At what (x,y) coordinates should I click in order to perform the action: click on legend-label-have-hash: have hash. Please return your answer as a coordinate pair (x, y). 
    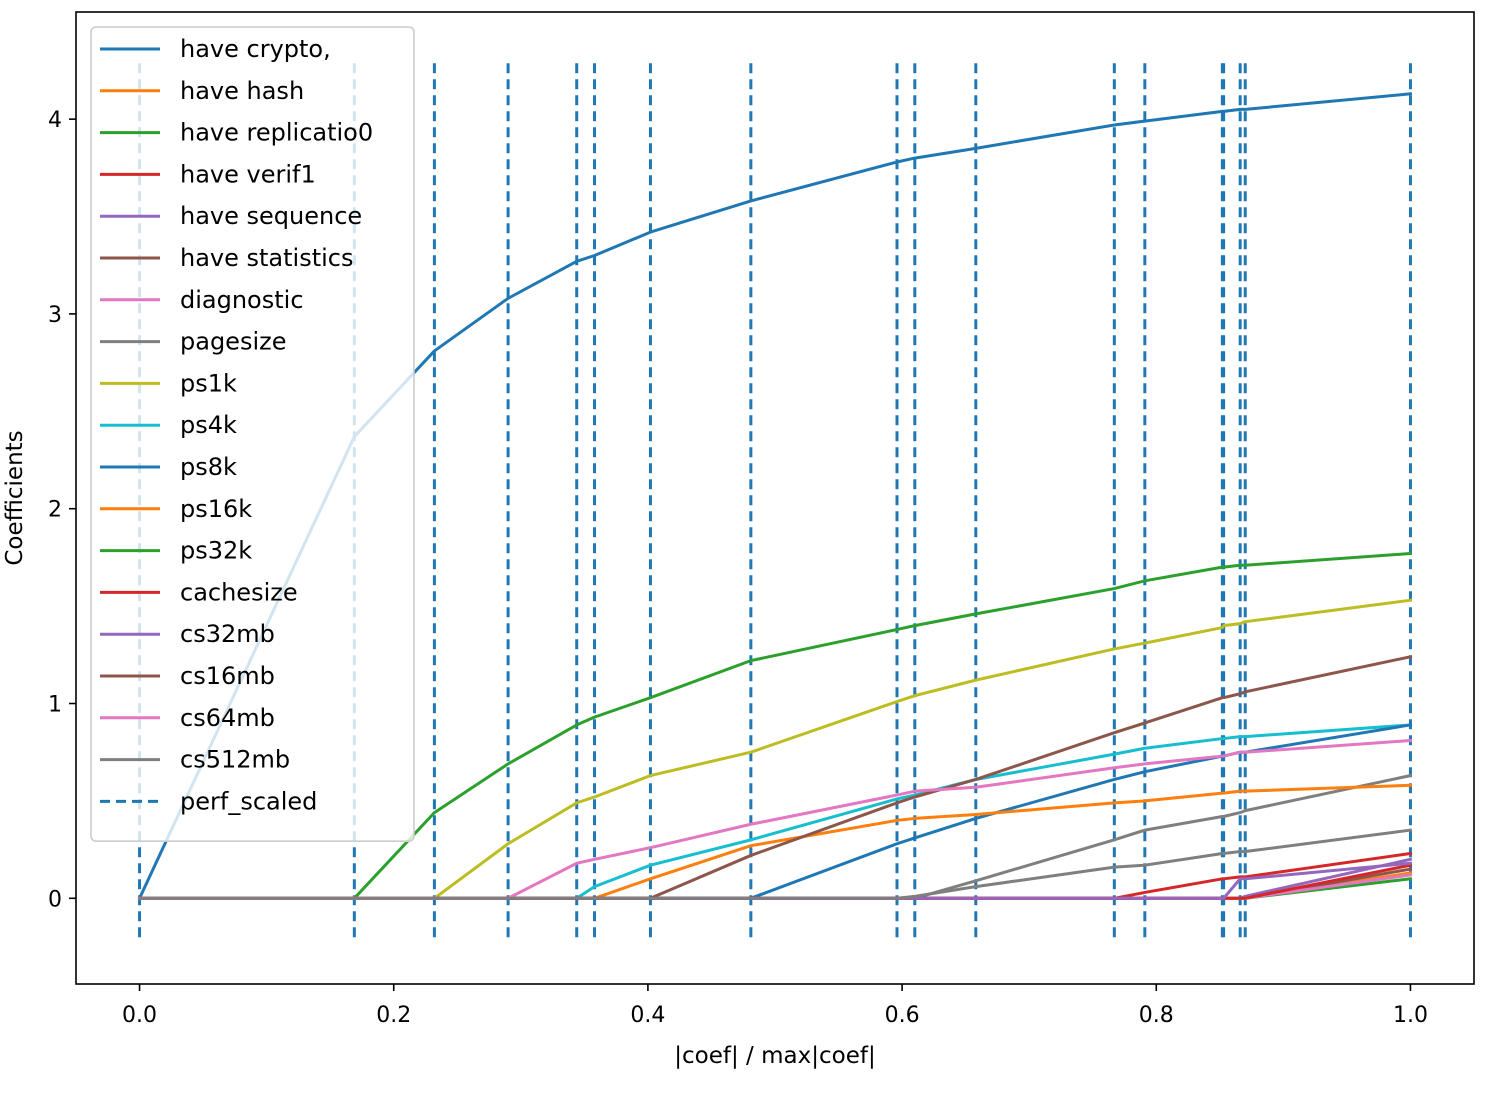
    Looking at the image, I should click on (242, 91).